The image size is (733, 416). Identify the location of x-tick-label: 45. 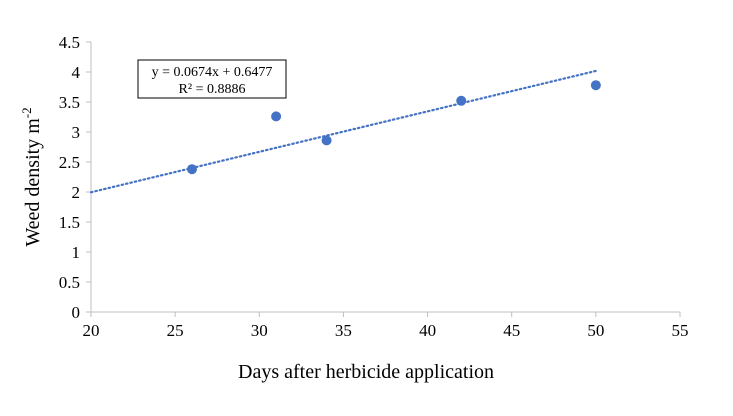
(511, 330).